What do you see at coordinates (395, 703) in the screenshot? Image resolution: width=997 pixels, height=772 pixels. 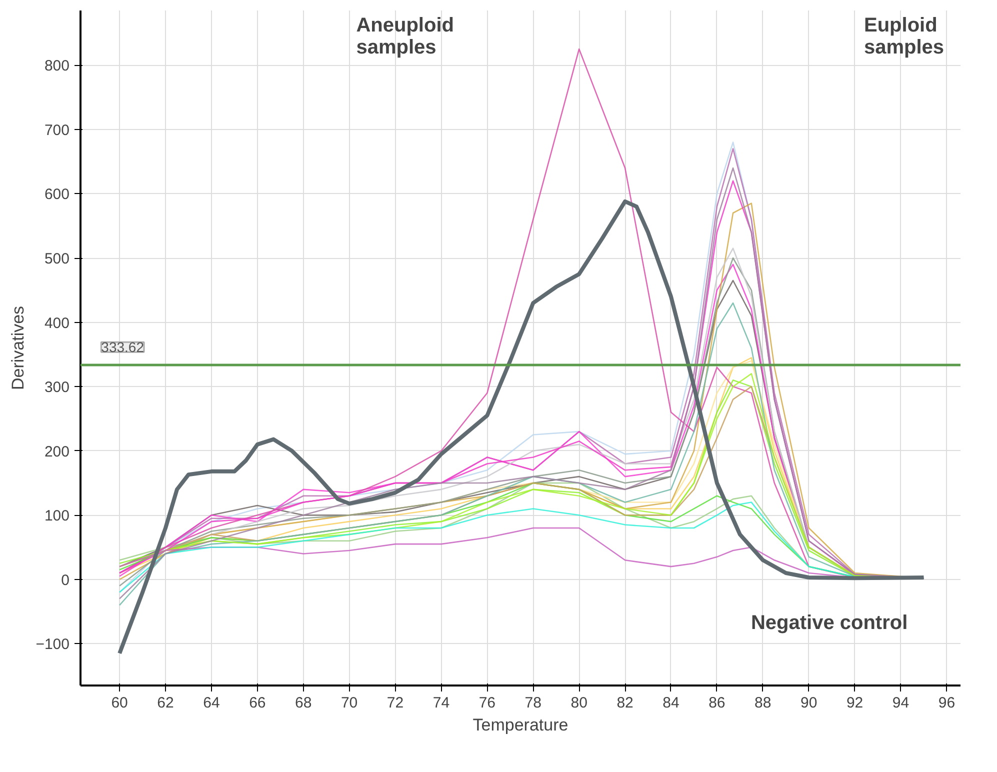 I see `x-tick-label: 72` at bounding box center [395, 703].